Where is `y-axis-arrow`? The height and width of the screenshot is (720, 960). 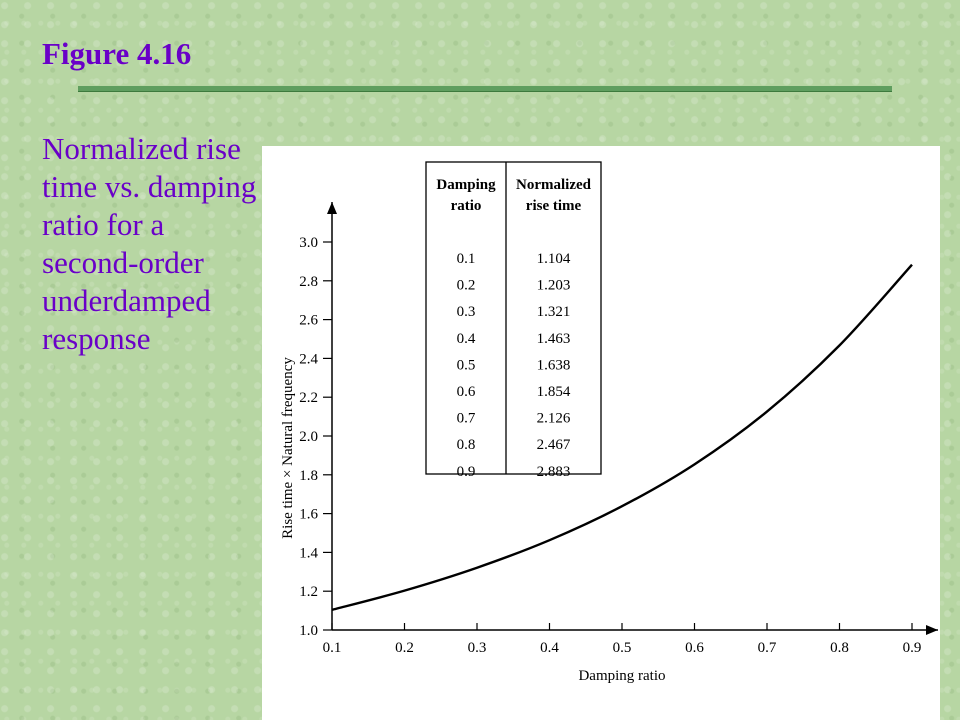 y-axis-arrow is located at coordinates (332, 208).